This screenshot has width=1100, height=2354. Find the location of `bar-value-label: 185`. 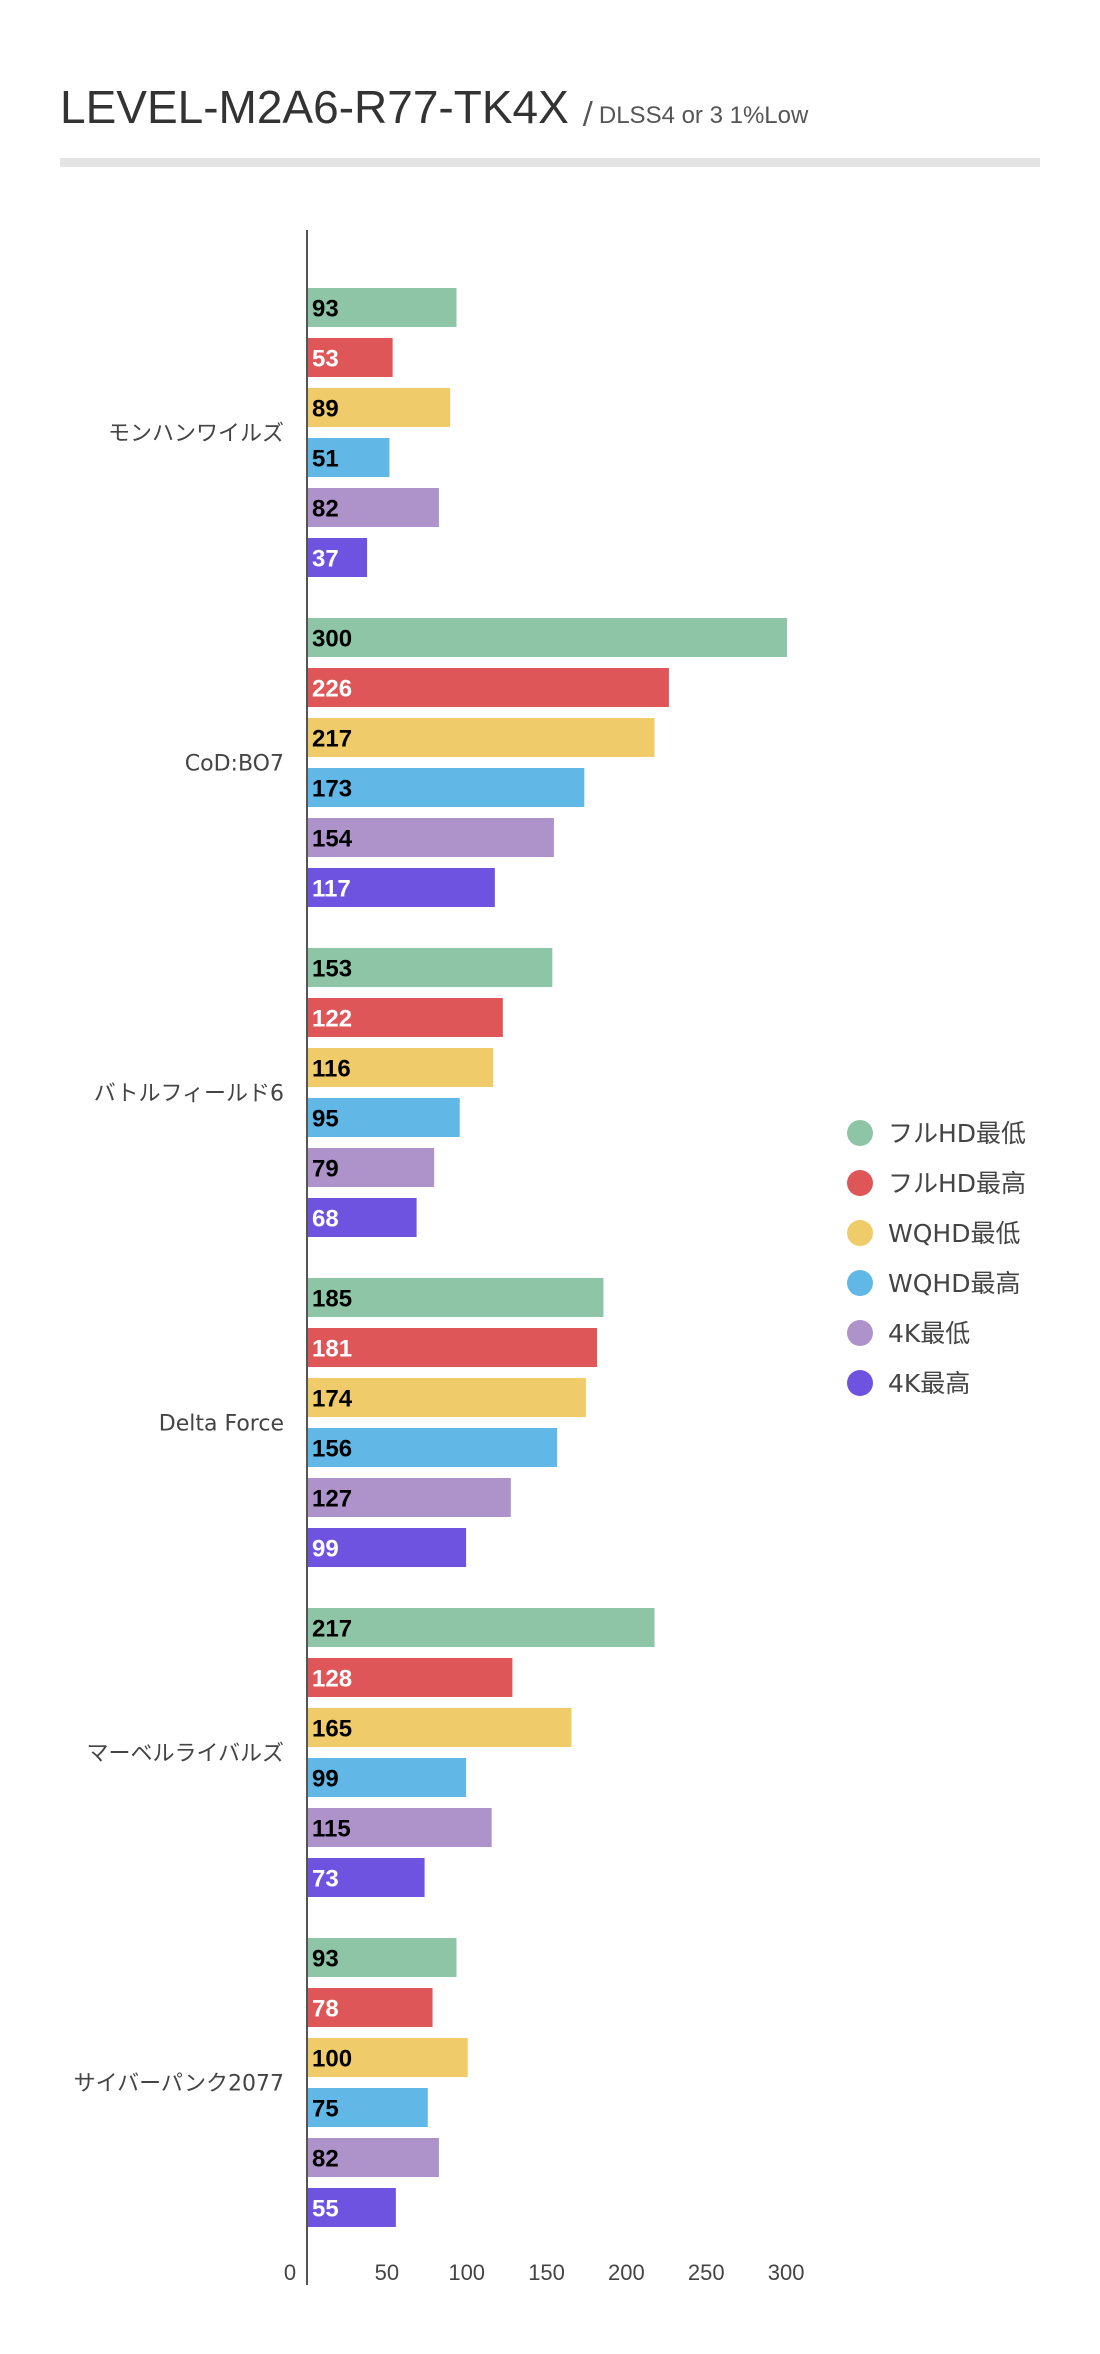

bar-value-label: 185 is located at coordinates (332, 1299).